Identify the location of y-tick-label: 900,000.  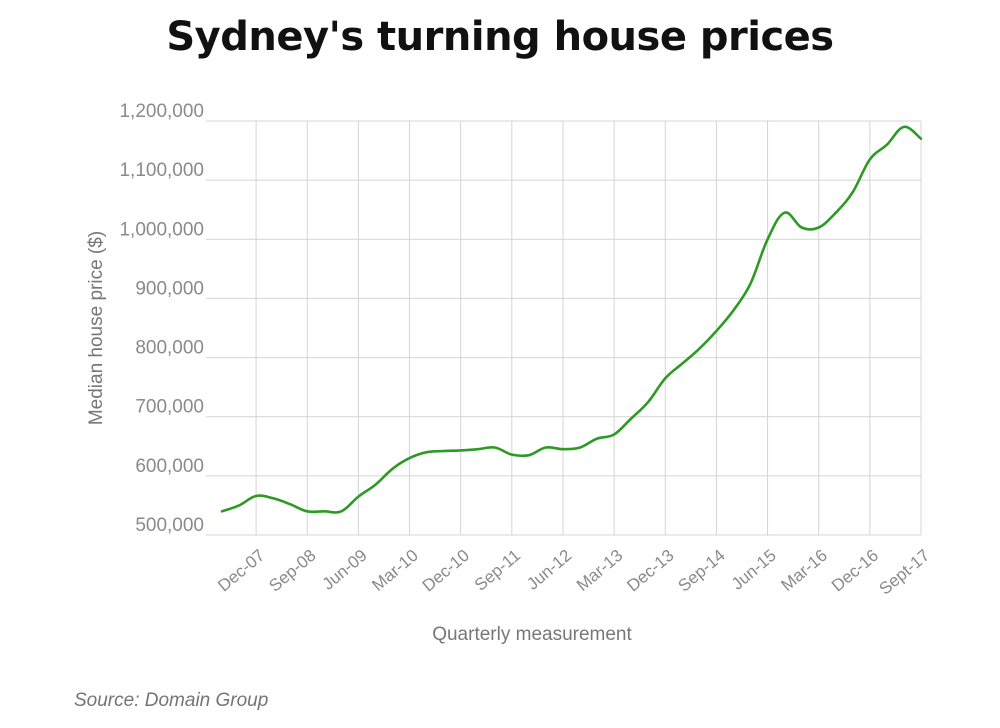
(169, 288).